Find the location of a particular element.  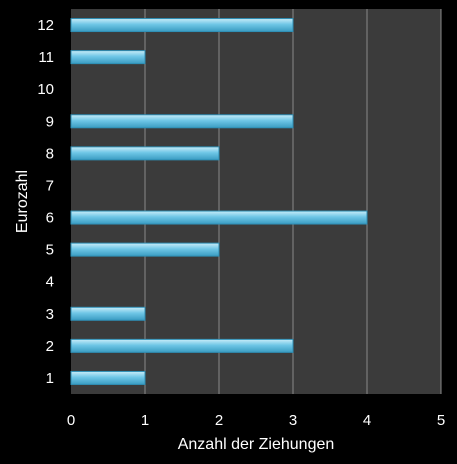

x-tick-label: 1 is located at coordinates (145, 420).